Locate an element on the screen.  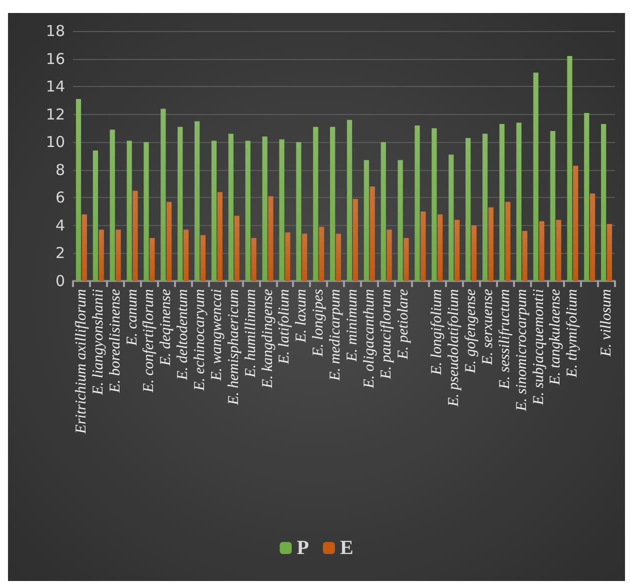
x-tick-label: E. oligacanthum is located at coordinates (369, 339).